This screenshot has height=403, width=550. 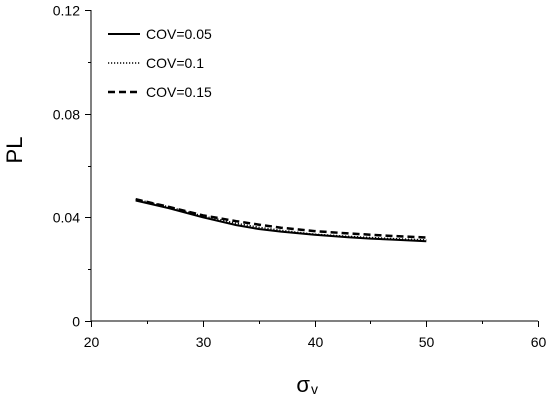 I want to click on series-layer, so click(x=281, y=220).